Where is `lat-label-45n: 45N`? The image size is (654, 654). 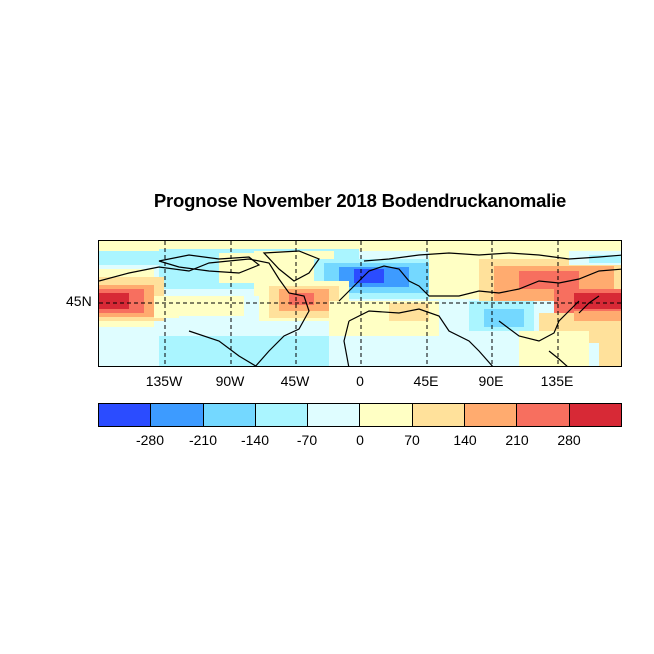 lat-label-45n: 45N is located at coordinates (79, 301).